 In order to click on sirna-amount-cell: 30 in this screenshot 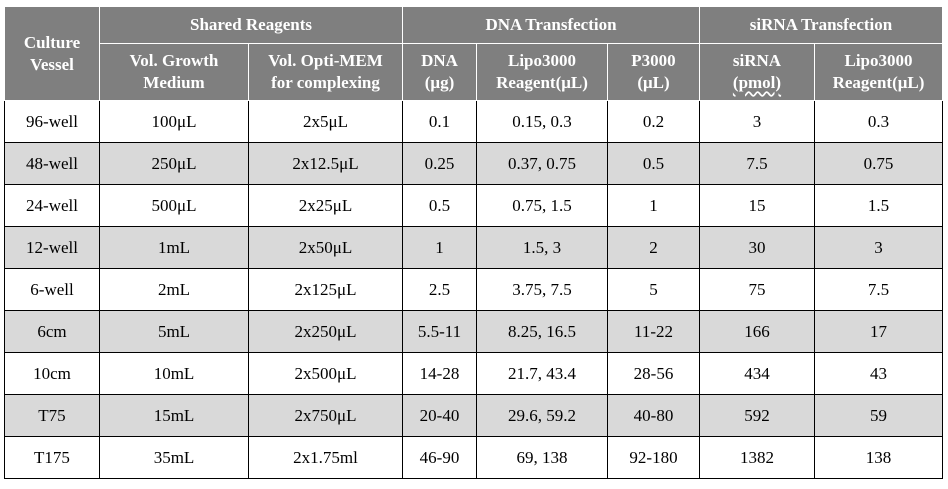, I will do `click(757, 247)`.